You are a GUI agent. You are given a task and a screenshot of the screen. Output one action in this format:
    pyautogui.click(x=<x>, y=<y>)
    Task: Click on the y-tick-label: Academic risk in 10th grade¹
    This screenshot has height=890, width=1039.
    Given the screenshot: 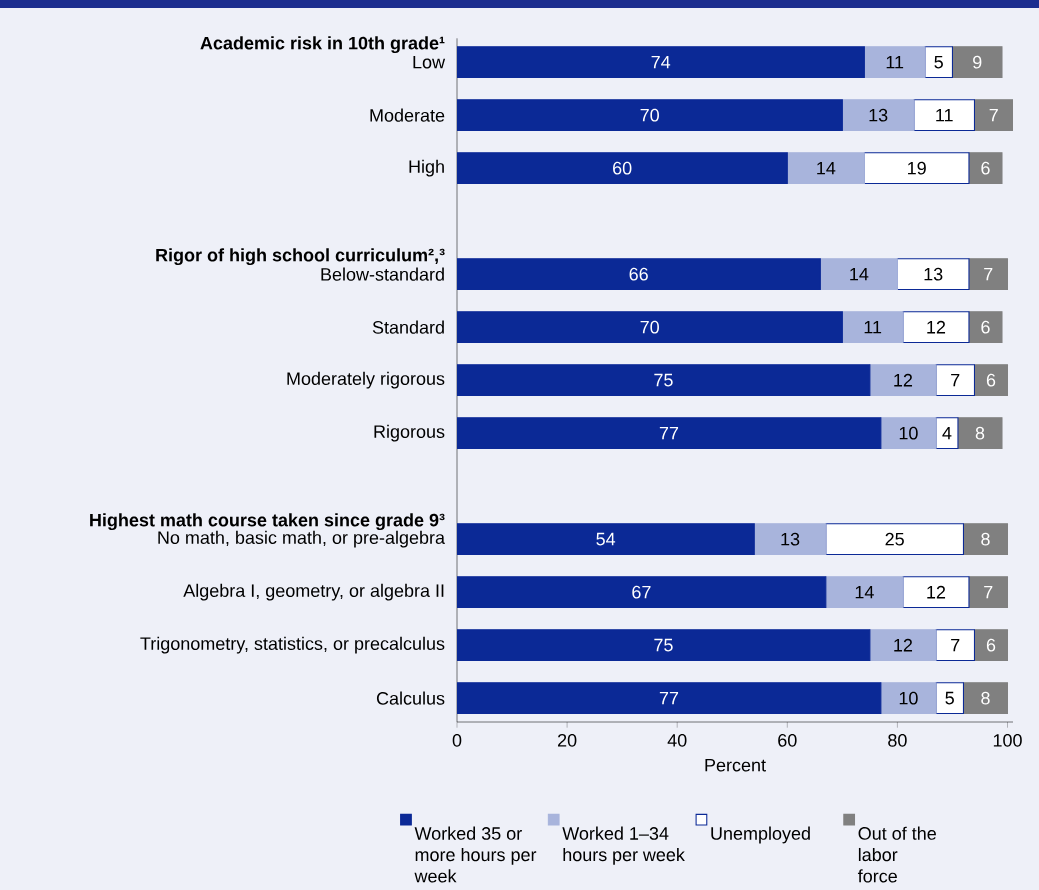 What is the action you would take?
    pyautogui.click(x=322, y=45)
    